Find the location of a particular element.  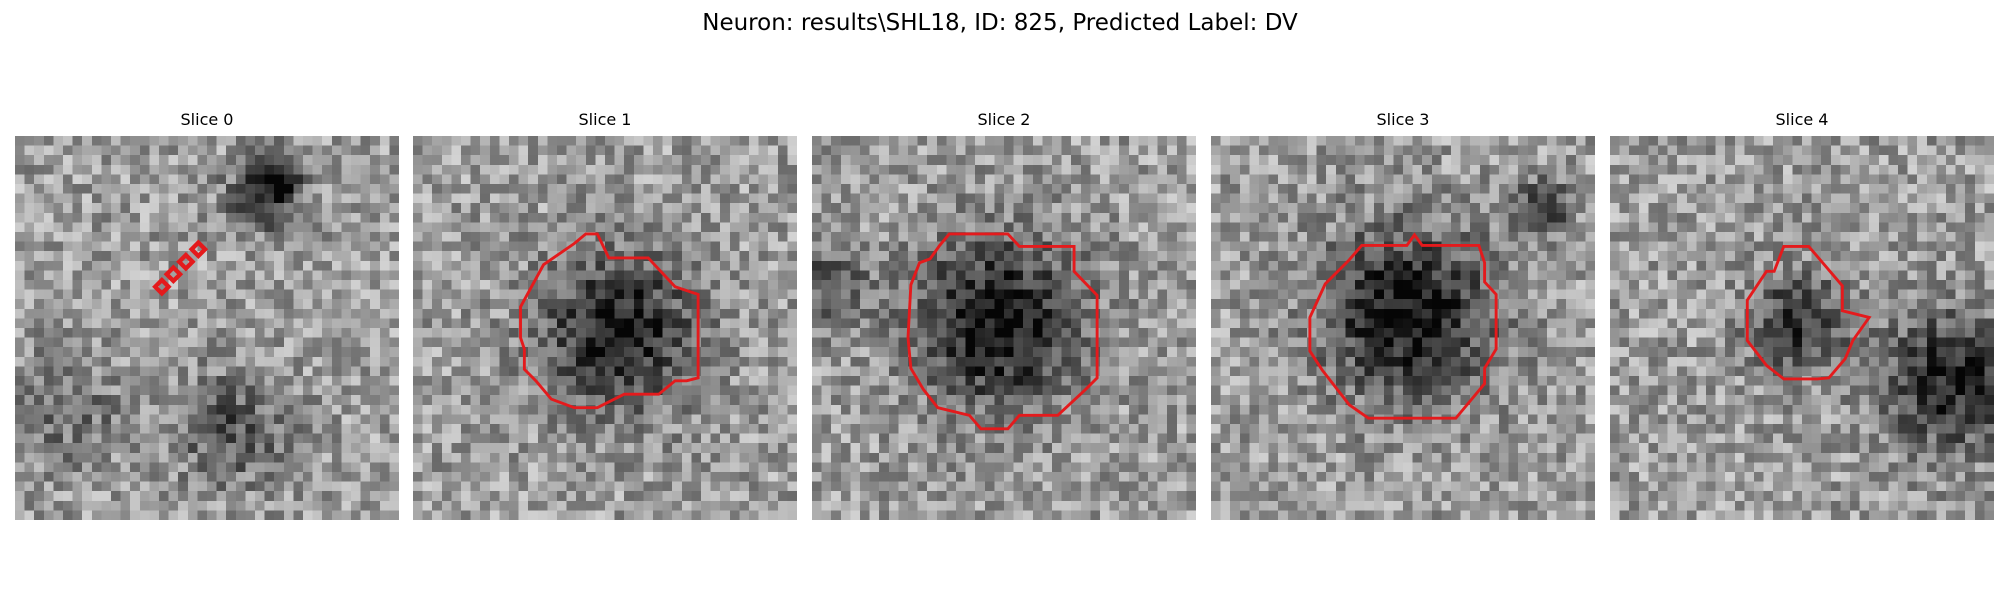

slice-panel-1: Slice 1 is located at coordinates (605, 314).